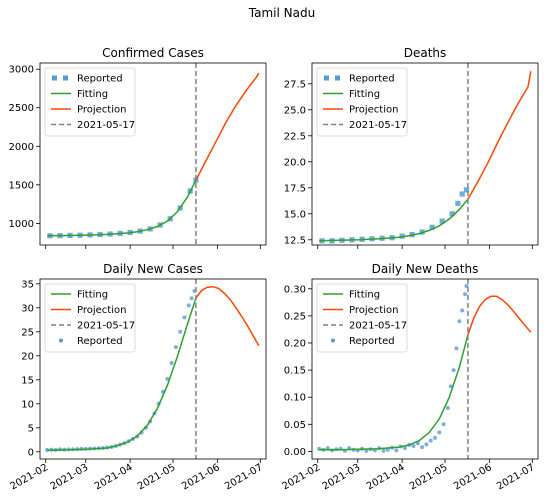 This screenshot has height=500, width=549. Describe the element at coordinates (516, 477) in the screenshot. I see `x-tick-label: 2021-07` at that location.